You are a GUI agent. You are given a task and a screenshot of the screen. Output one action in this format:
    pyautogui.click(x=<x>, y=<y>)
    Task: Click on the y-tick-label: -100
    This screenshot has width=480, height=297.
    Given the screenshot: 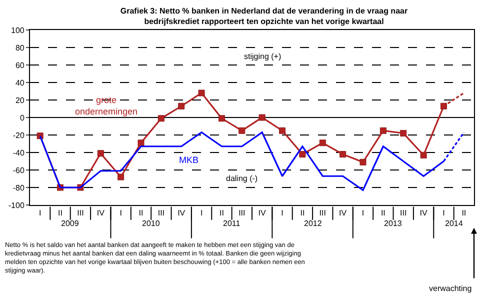 What is the action you would take?
    pyautogui.click(x=16, y=205)
    